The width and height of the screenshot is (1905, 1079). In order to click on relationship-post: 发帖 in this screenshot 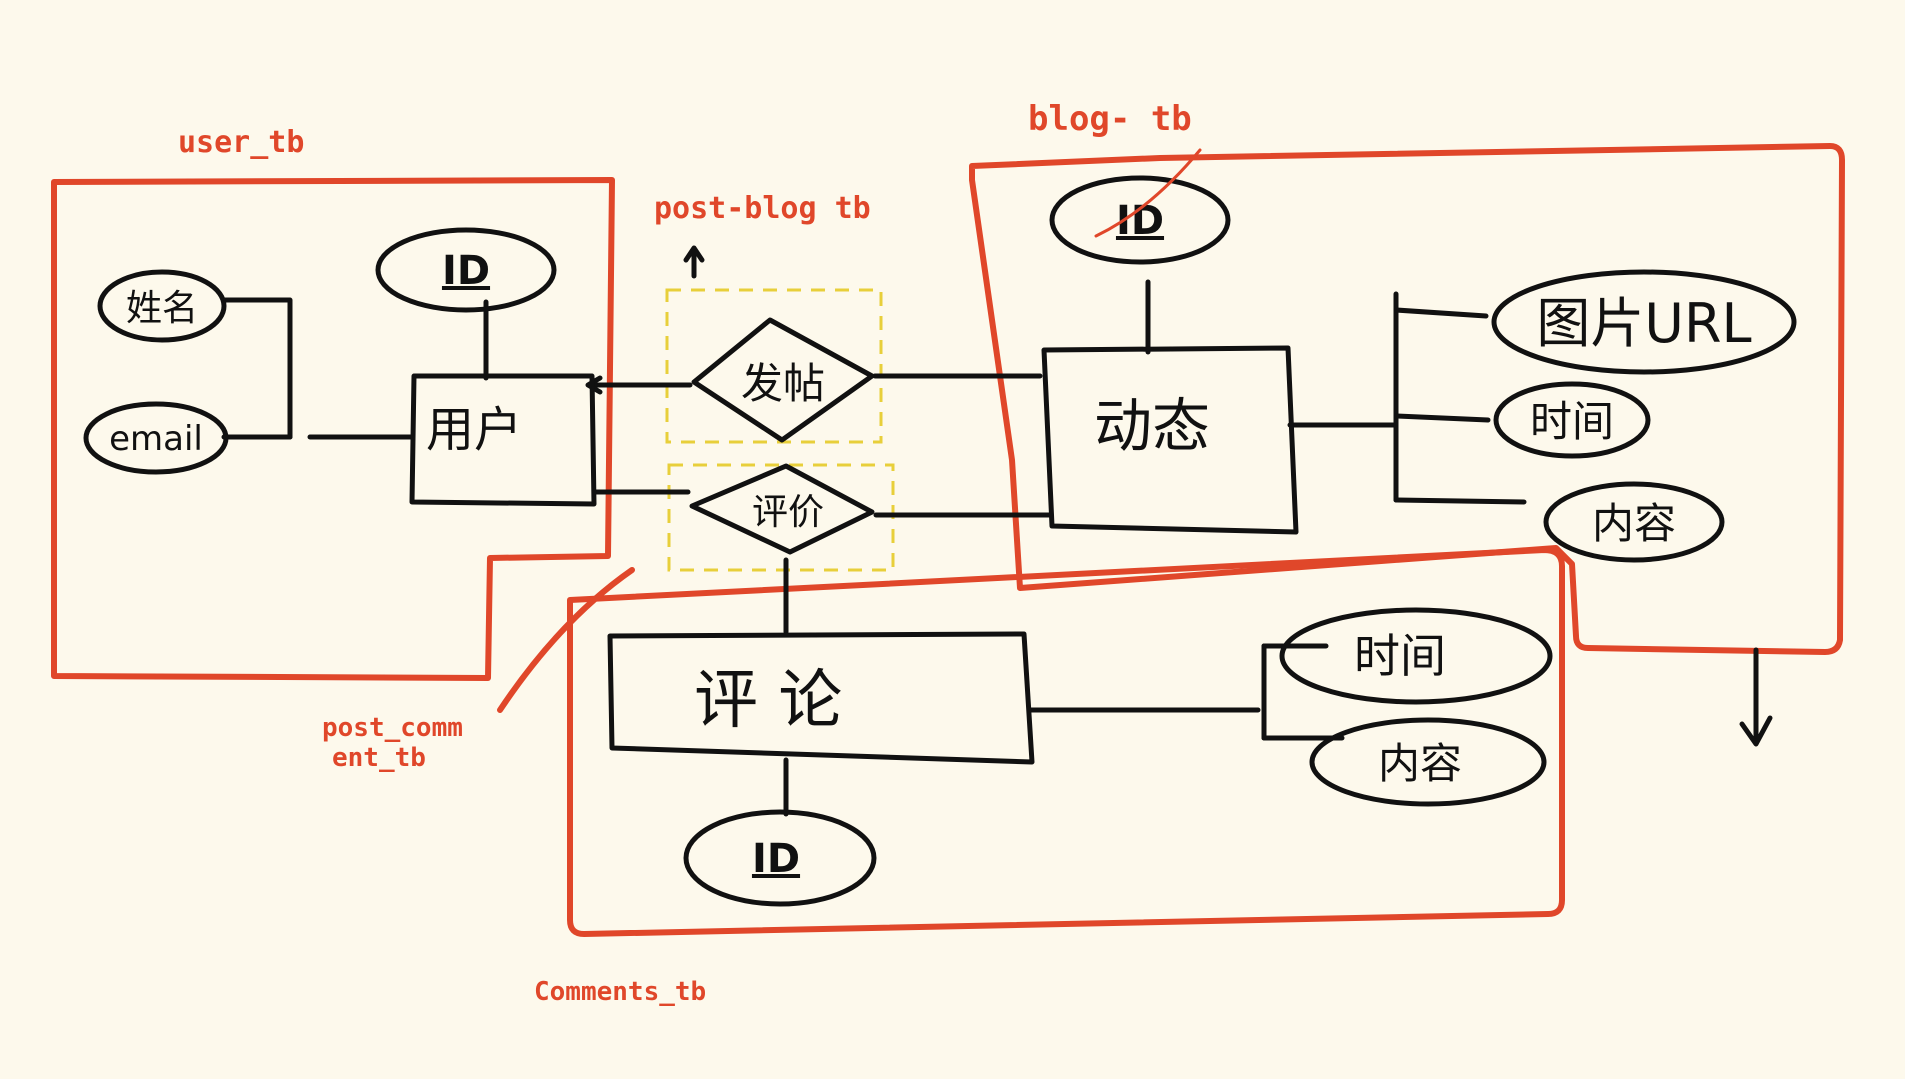, I will do `click(783, 380)`.